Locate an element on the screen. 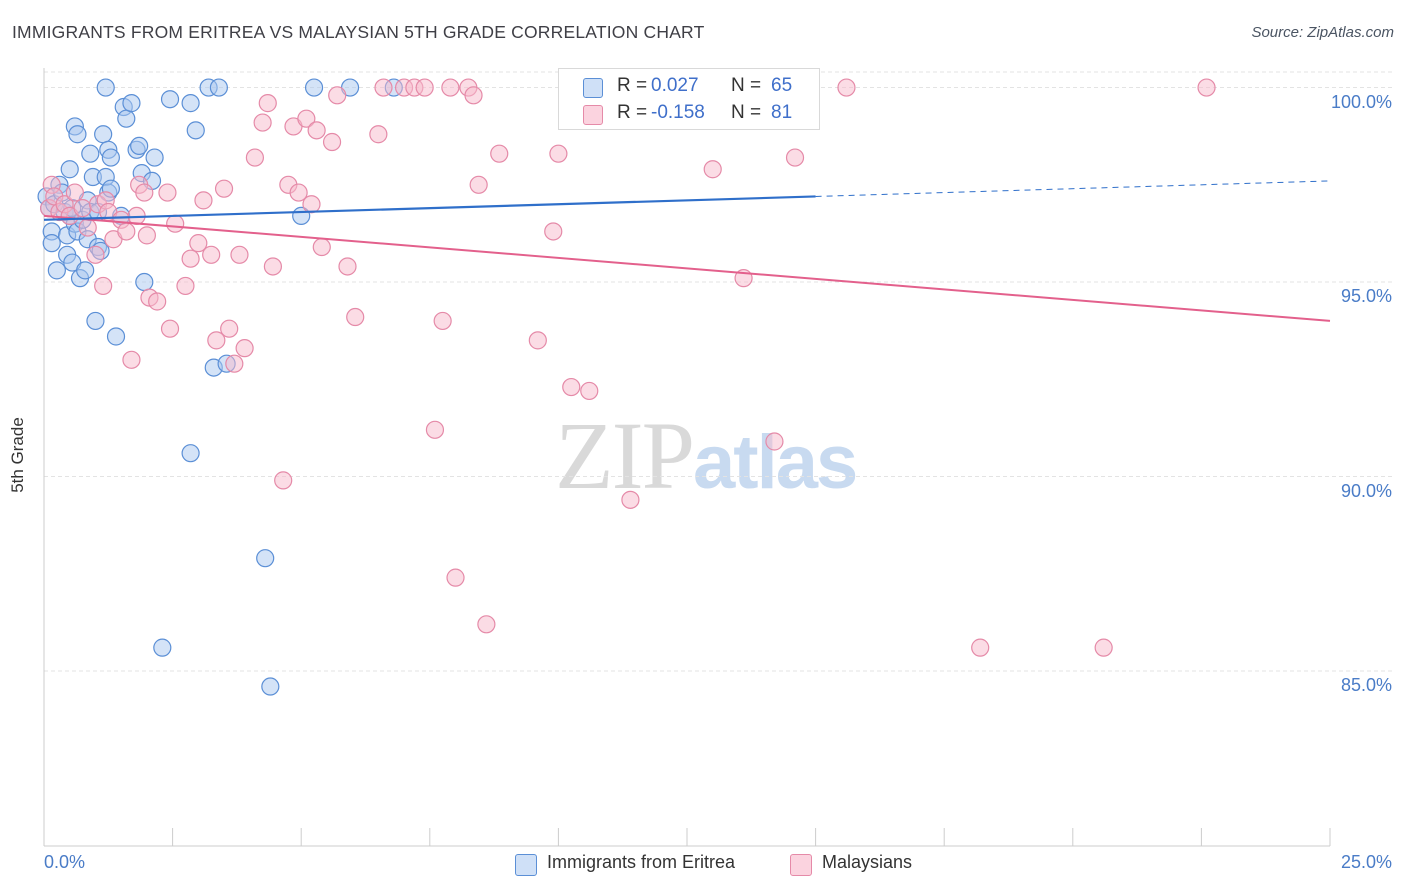 The width and height of the screenshot is (1406, 892). stats-n-label: N = is located at coordinates (746, 112).